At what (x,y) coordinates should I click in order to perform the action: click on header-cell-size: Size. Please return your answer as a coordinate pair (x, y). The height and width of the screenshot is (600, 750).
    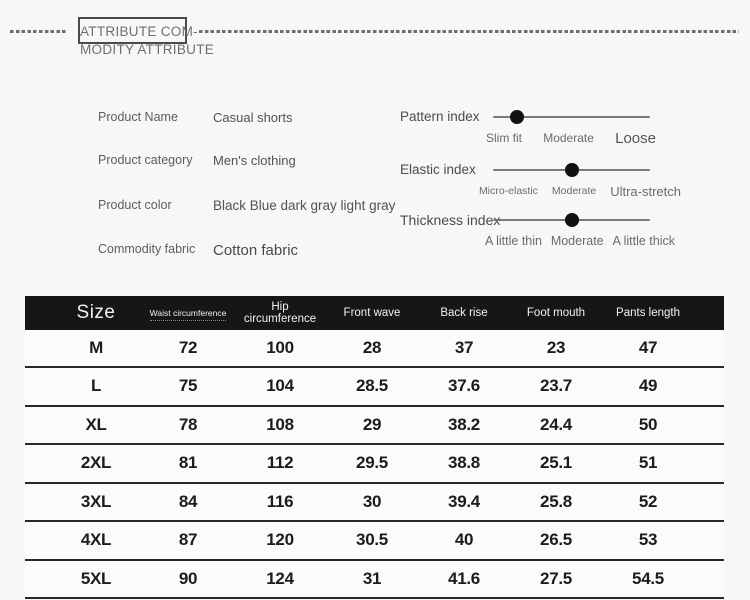
    Looking at the image, I should click on (96, 312).